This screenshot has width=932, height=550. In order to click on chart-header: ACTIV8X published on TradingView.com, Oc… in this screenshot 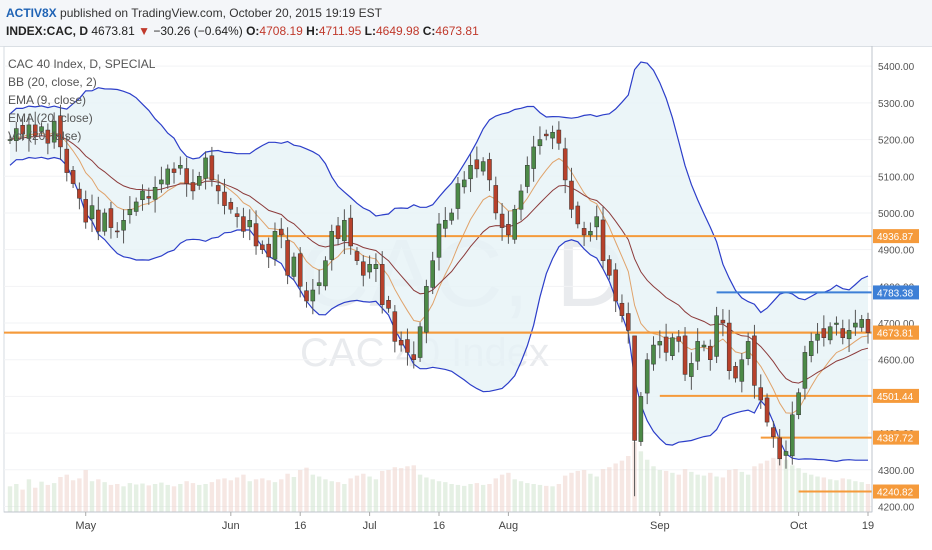, I will do `click(466, 23)`.